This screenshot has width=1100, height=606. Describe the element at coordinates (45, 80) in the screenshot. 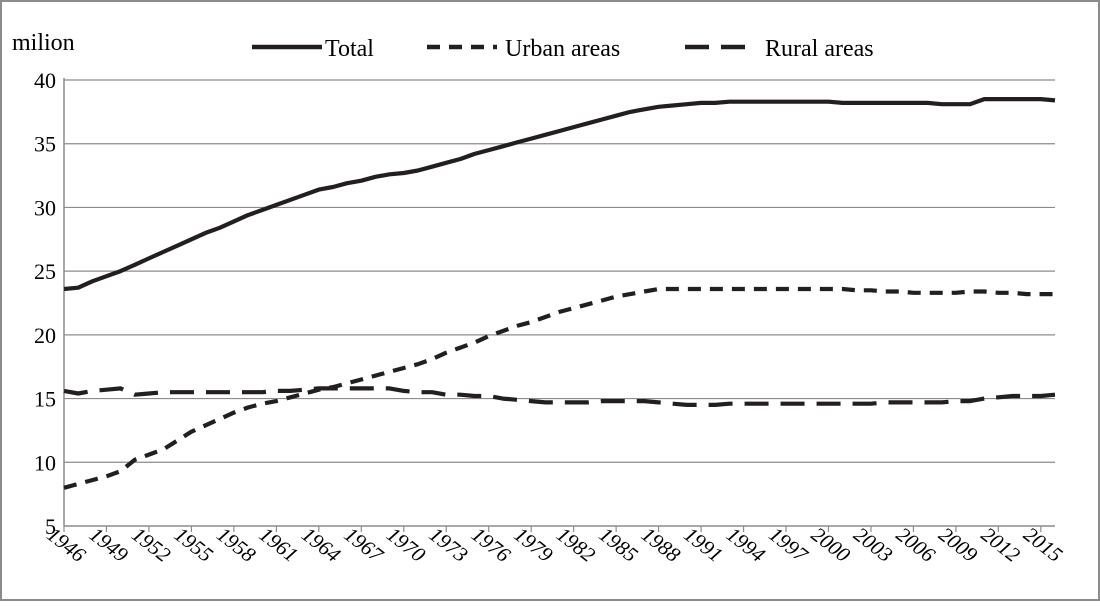

I see `y-tick-label-40: 40` at that location.